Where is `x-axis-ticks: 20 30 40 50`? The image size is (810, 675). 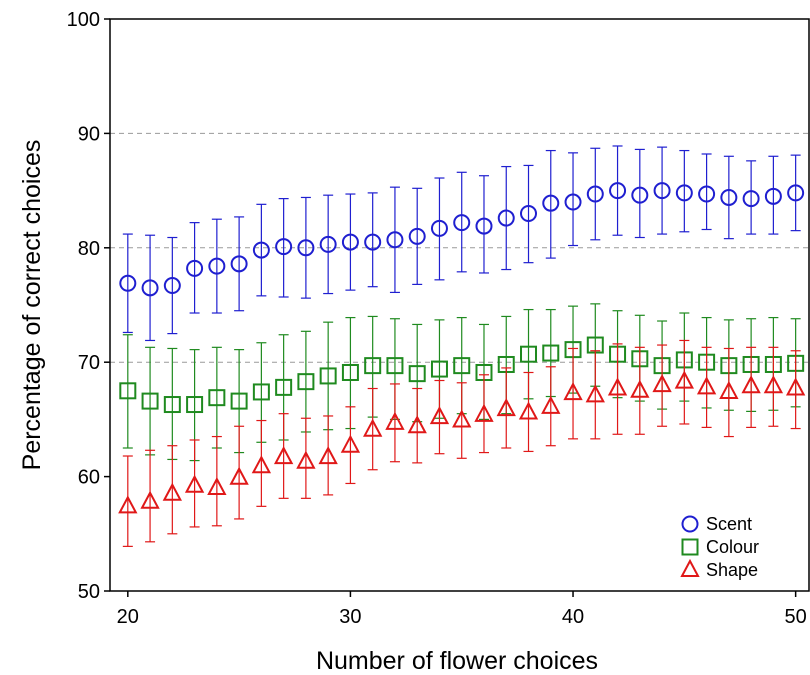
x-axis-ticks: 20 30 40 50 is located at coordinates (462, 609).